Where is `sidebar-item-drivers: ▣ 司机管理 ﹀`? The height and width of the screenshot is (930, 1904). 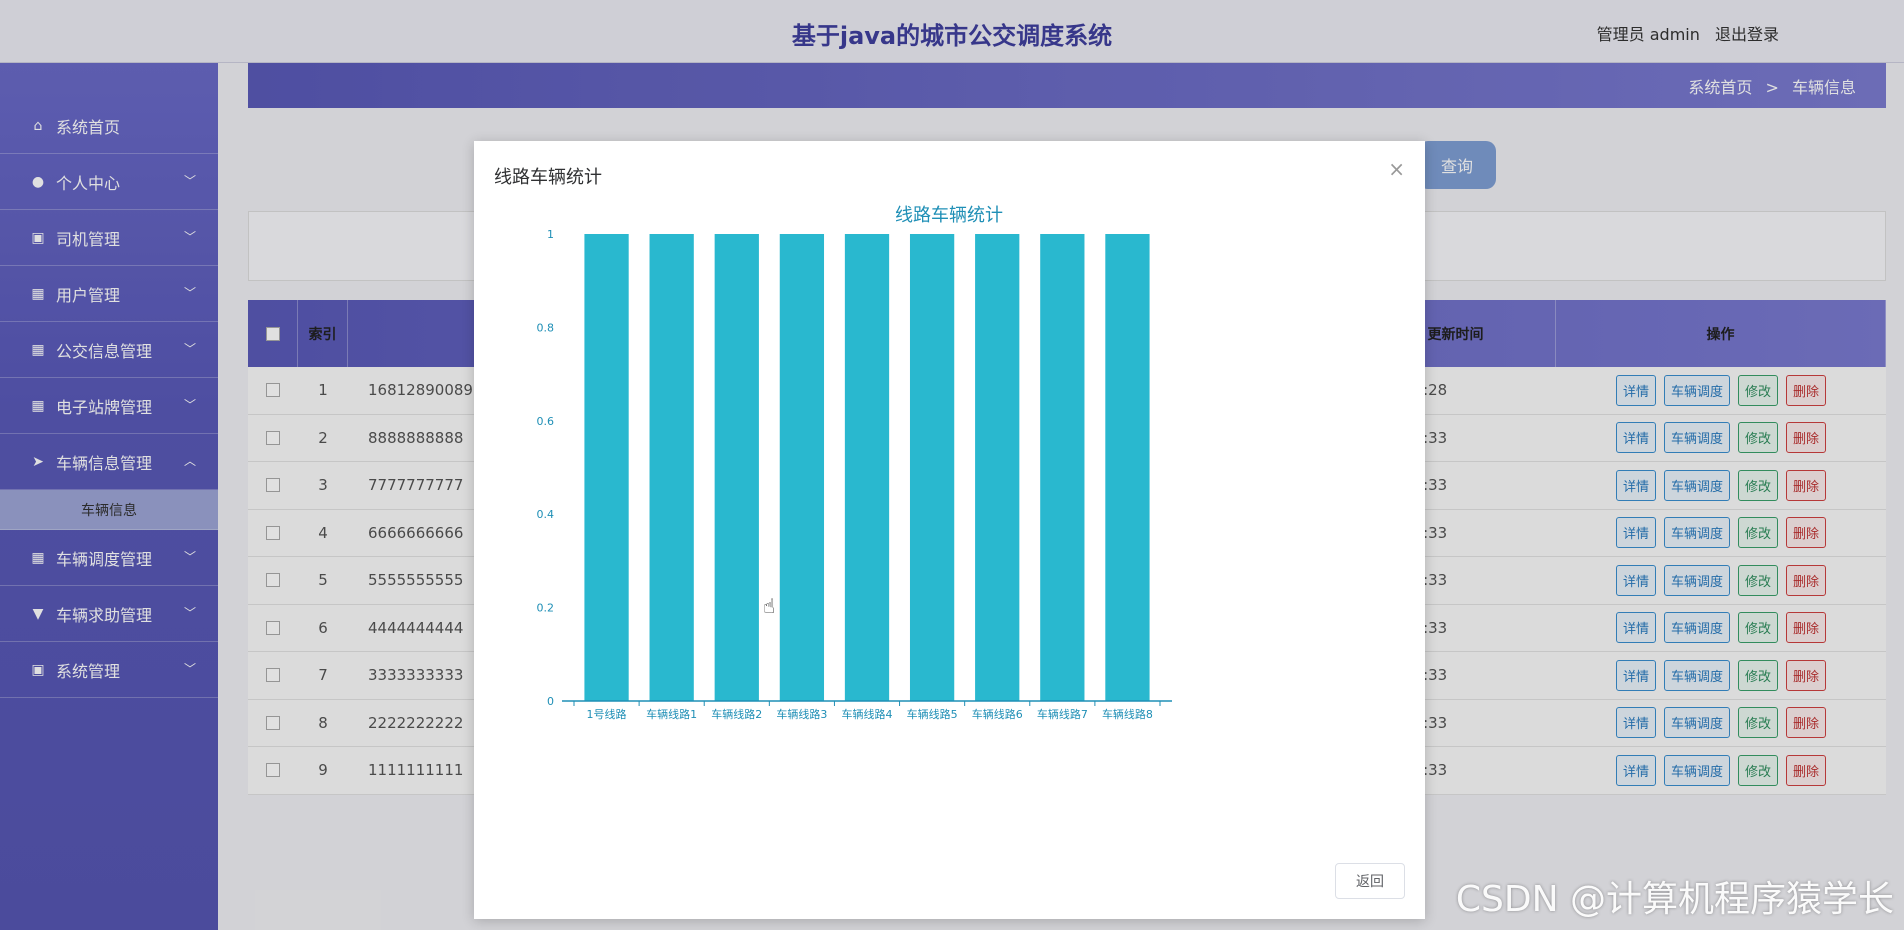
sidebar-item-drivers: ▣ 司机管理 ﹀ is located at coordinates (109, 238).